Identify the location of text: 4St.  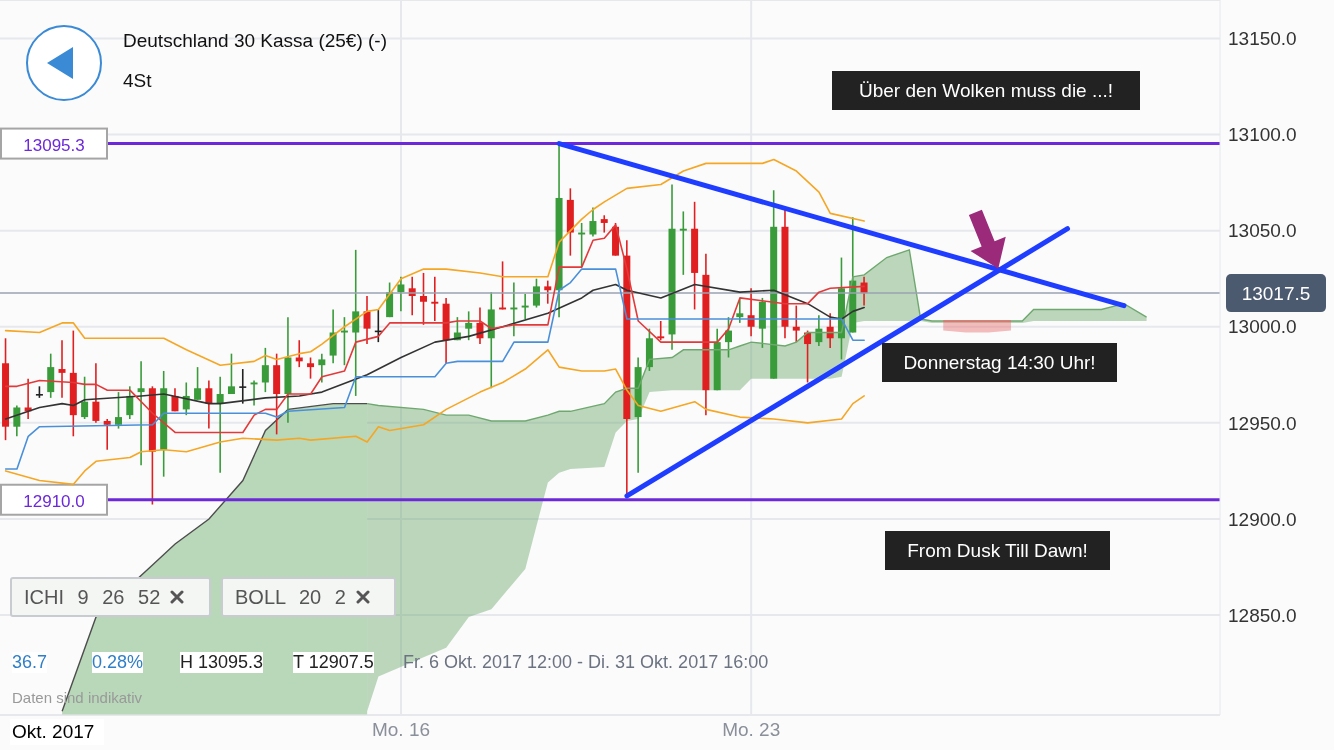
(137, 81).